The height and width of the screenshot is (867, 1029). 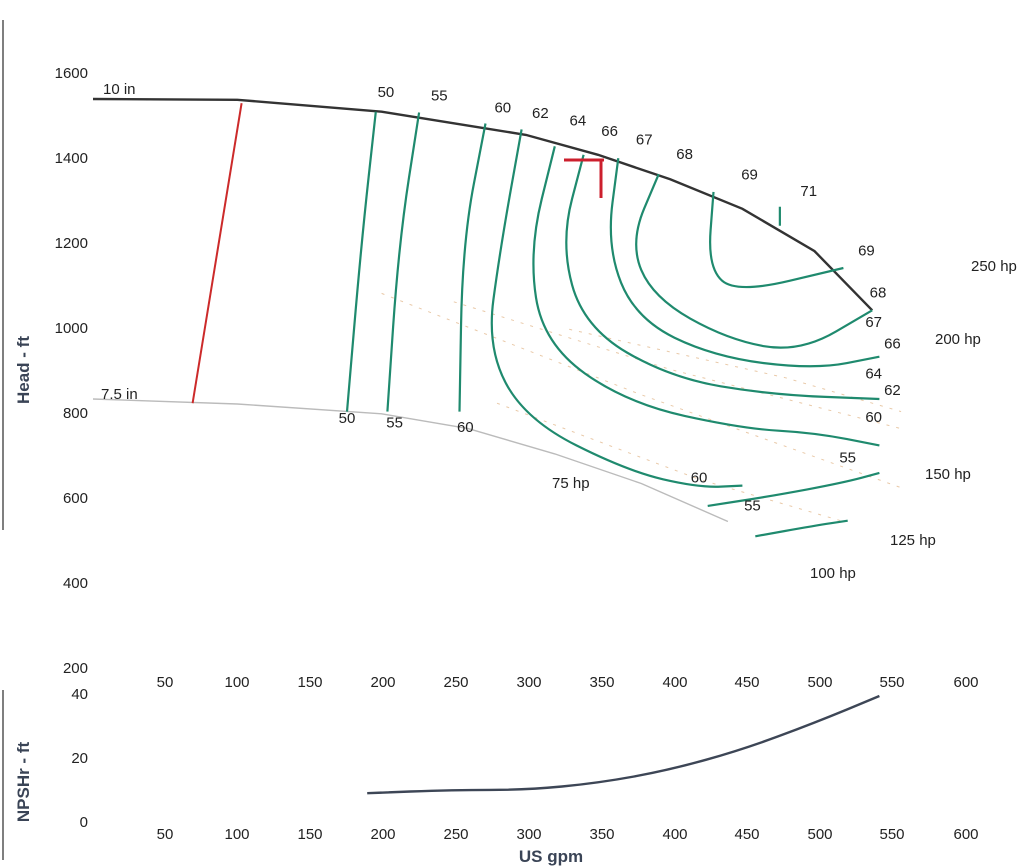 I want to click on y-tick-label-npsh: 40, so click(x=79, y=694).